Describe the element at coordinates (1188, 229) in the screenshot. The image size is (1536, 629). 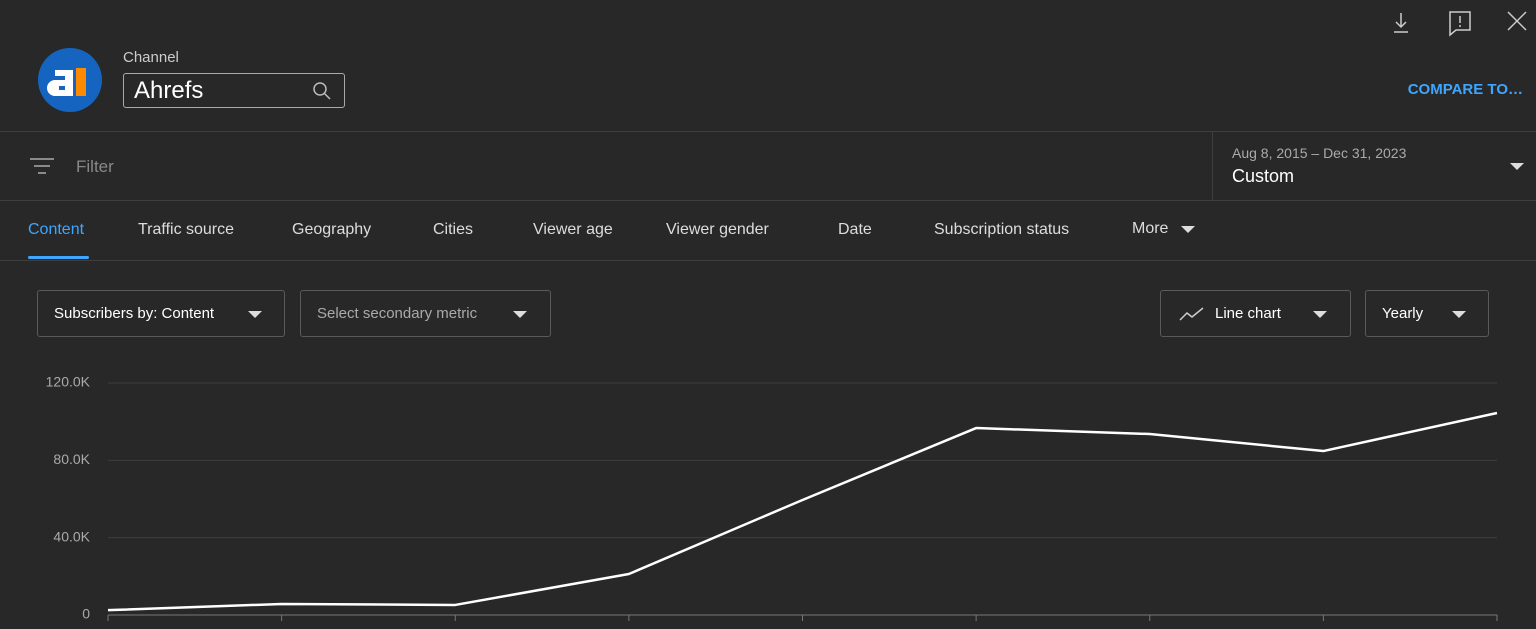
I see `more-caret` at that location.